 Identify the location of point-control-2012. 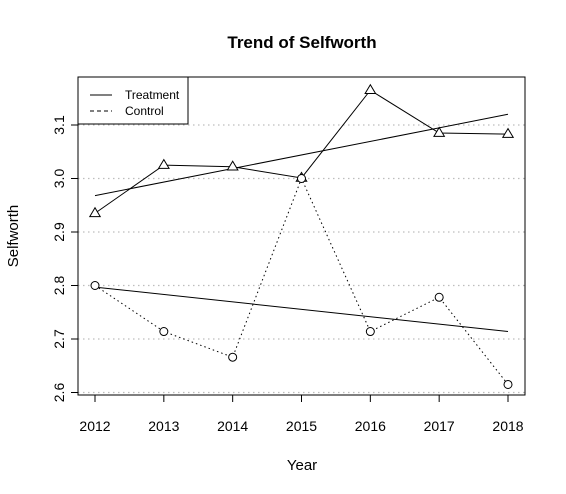
(95, 285).